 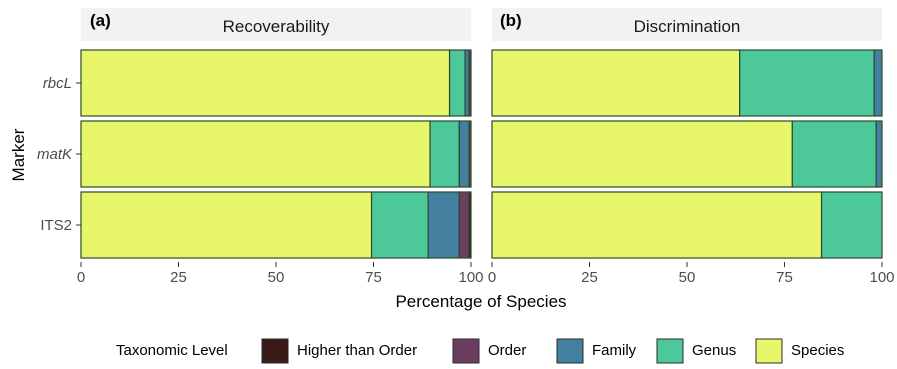 What do you see at coordinates (878, 83) in the screenshot?
I see `bar-segment-family-rbcl` at bounding box center [878, 83].